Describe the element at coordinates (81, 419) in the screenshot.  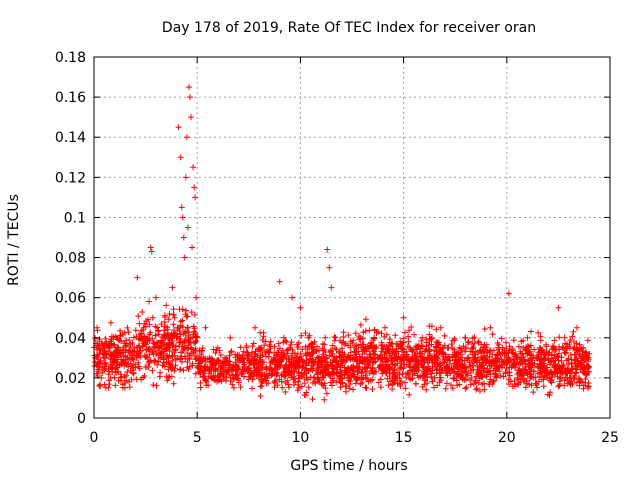
I see `y-tick-label: 0` at that location.